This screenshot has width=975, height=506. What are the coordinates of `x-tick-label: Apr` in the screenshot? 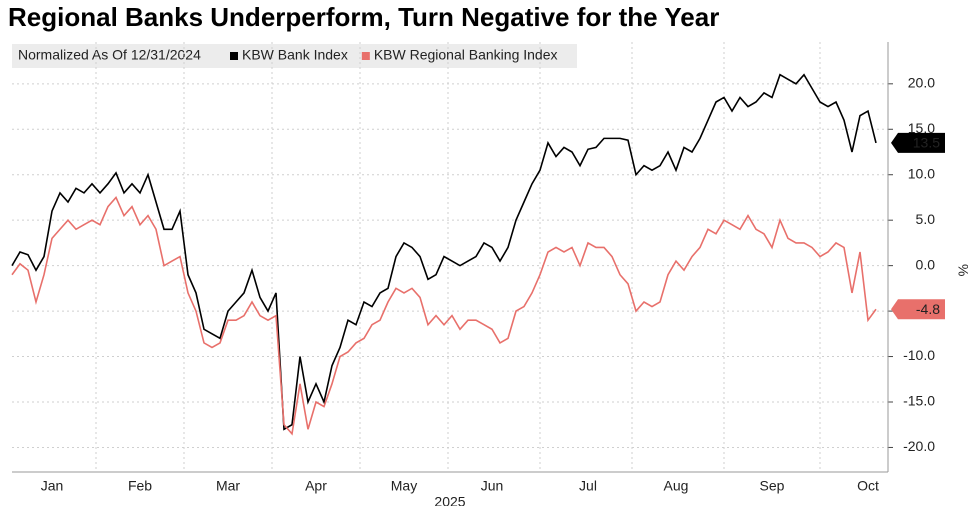 It's located at (316, 486).